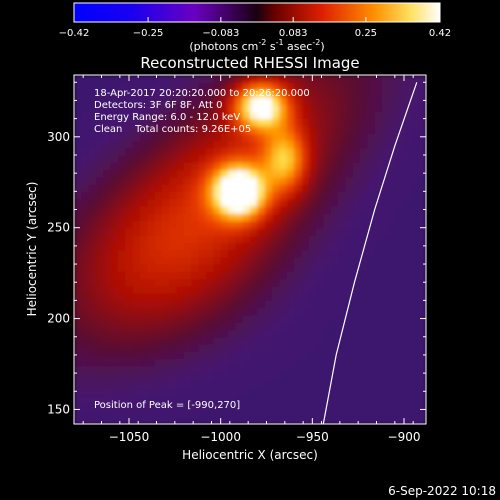 This screenshot has width=500, height=500. I want to click on solar-limb, so click(370, 253).